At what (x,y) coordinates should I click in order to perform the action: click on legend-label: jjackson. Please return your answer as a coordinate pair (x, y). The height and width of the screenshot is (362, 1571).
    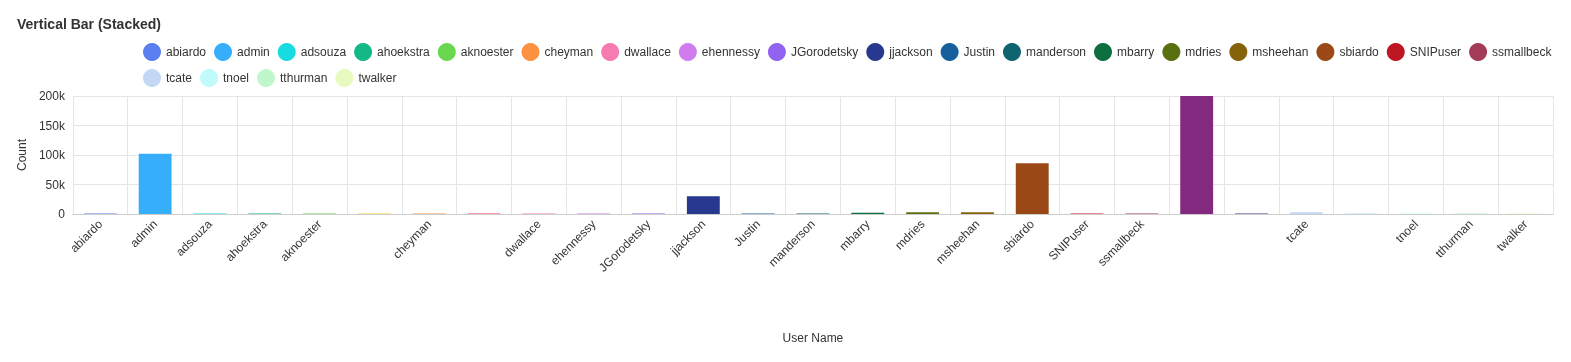
    Looking at the image, I should click on (910, 52).